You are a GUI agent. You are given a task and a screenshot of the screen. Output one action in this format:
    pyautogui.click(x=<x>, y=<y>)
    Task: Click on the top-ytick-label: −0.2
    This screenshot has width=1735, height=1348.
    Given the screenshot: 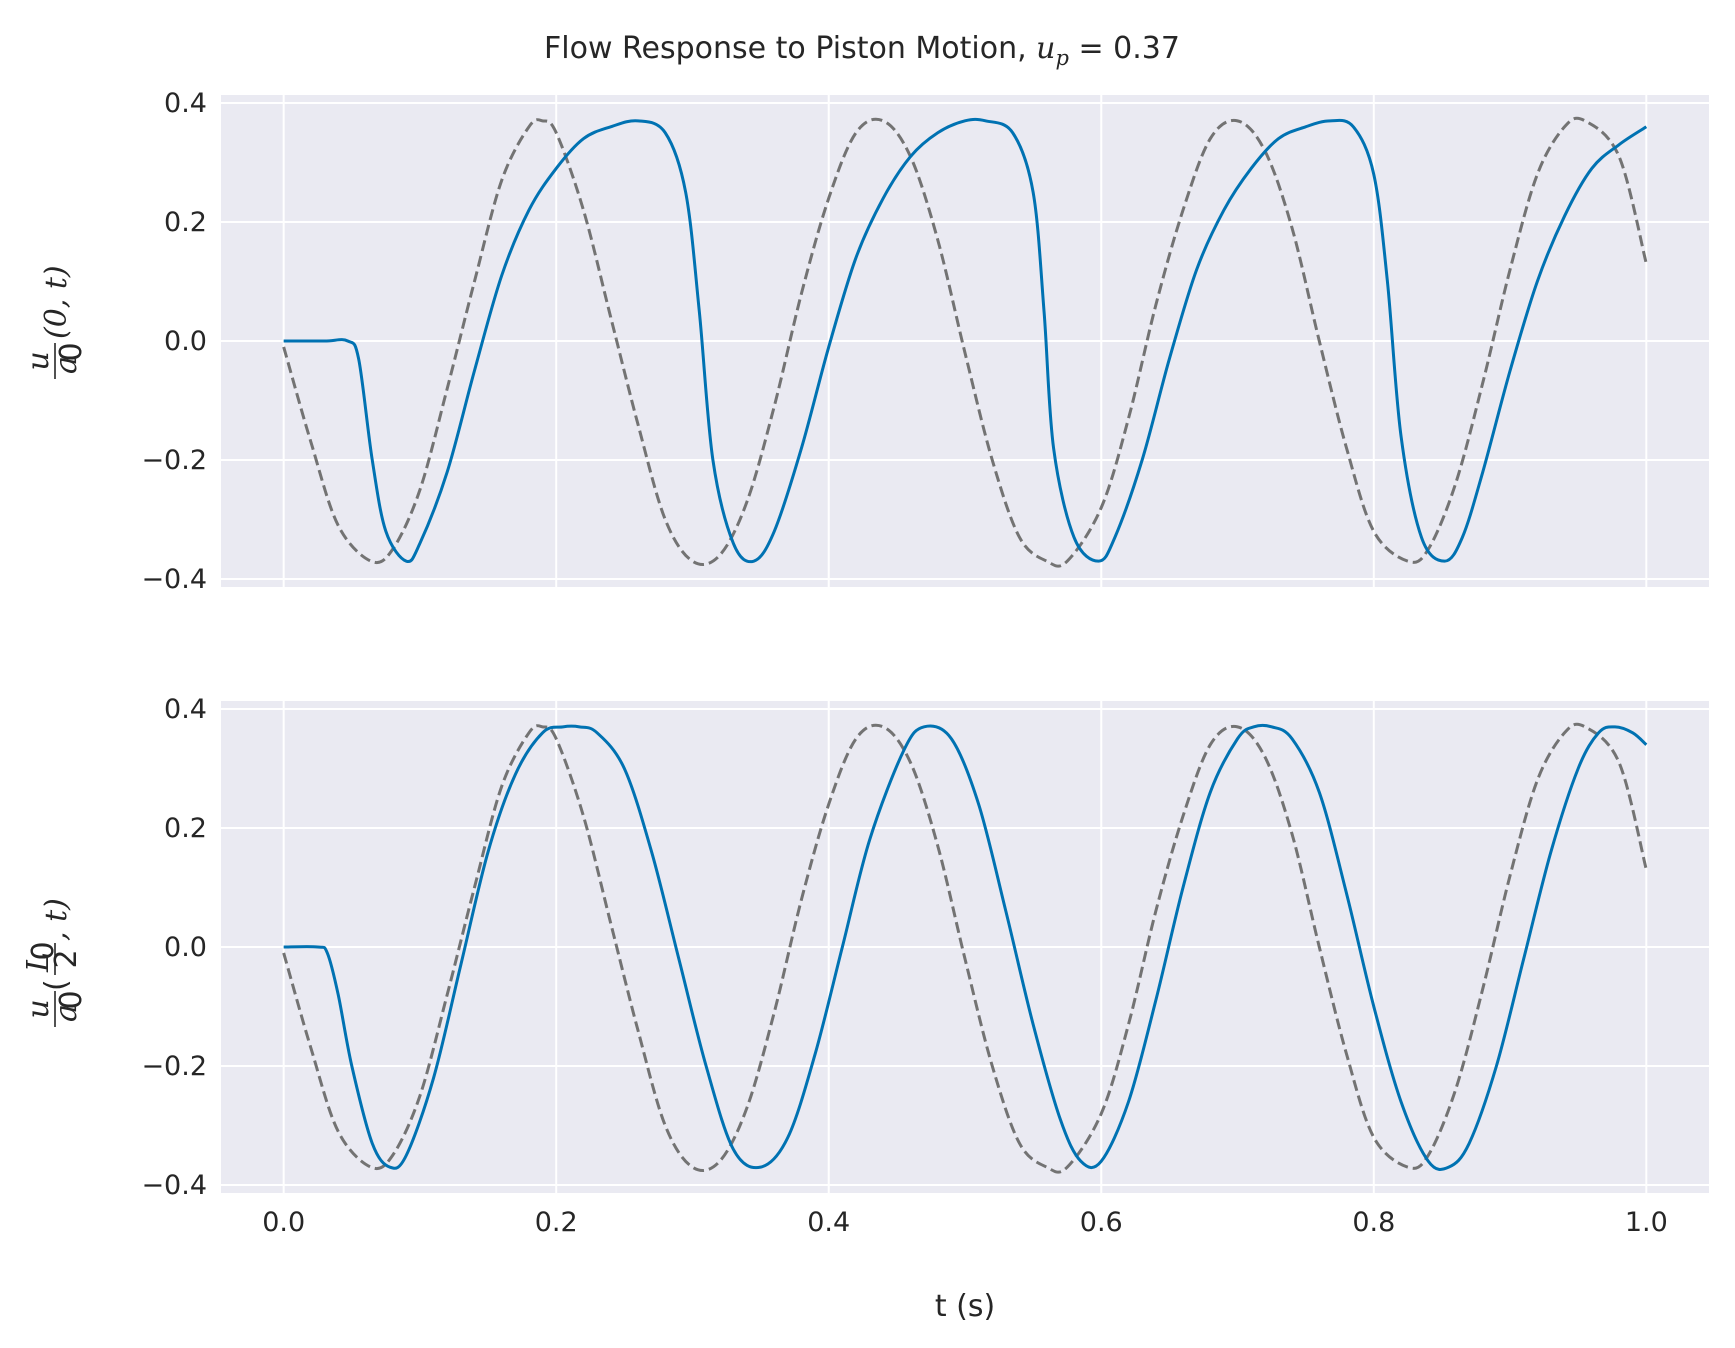 What is the action you would take?
    pyautogui.click(x=174, y=460)
    